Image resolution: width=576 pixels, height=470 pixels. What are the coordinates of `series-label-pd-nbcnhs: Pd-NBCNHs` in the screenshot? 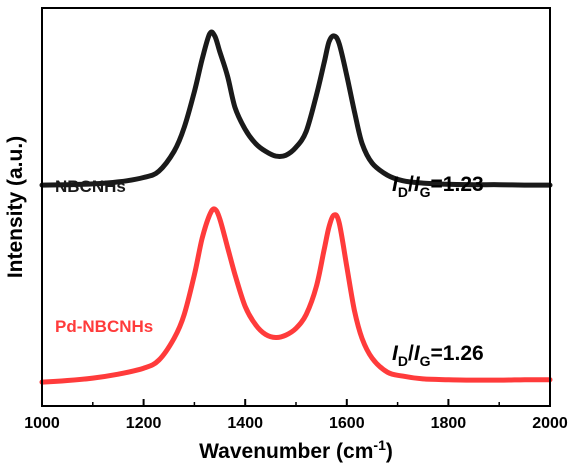 It's located at (104, 326).